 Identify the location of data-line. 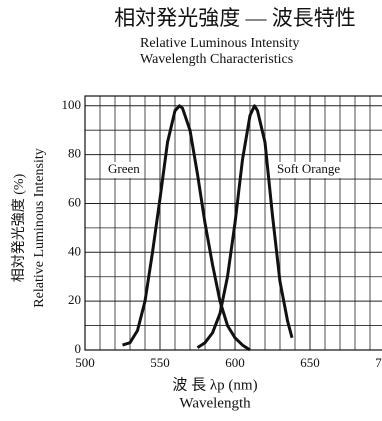
(245, 226).